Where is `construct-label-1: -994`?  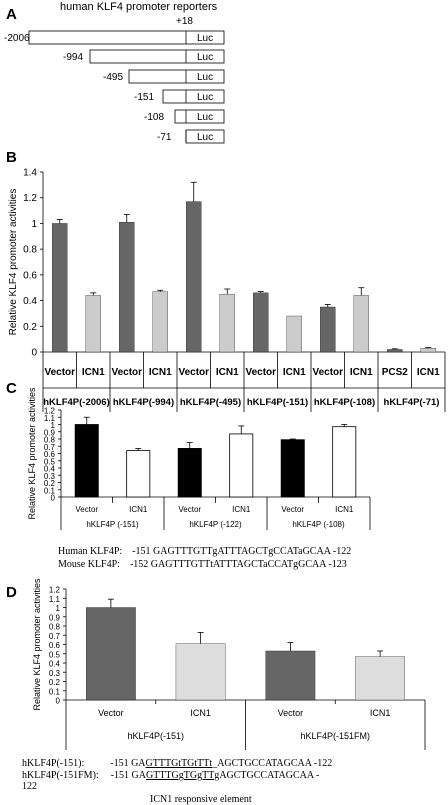
construct-label-1: -994 is located at coordinates (73, 57).